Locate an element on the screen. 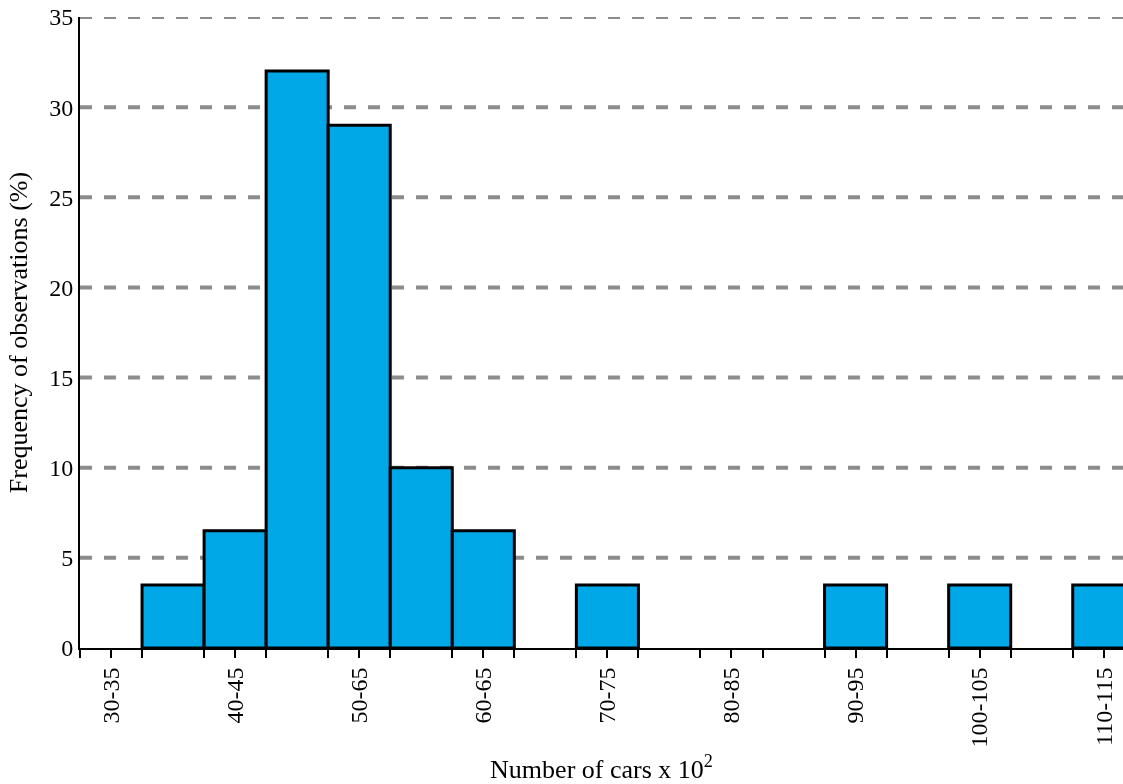 Image resolution: width=1123 pixels, height=784 pixels. x-tick-label: 60-65 is located at coordinates (483, 695).